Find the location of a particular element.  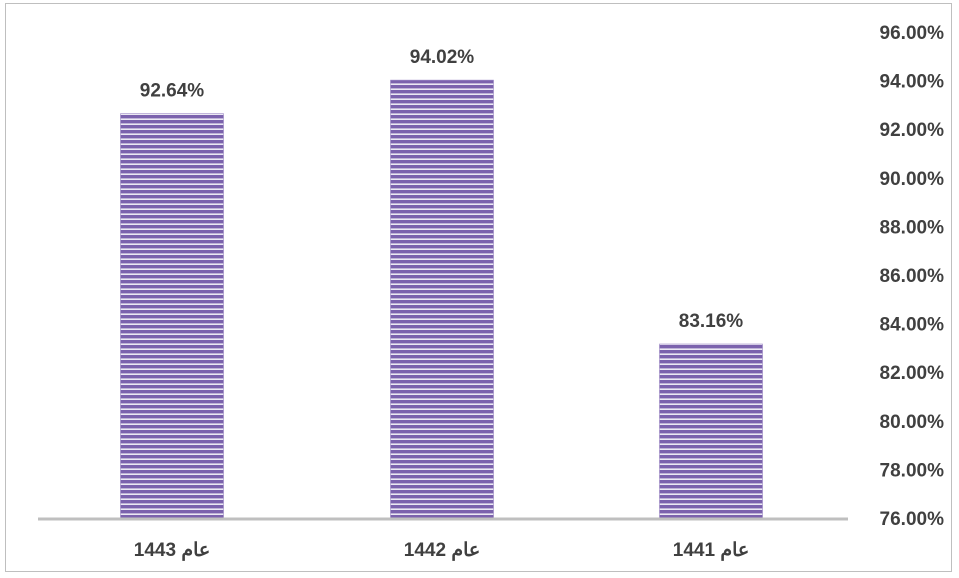

data-label: 83.16% is located at coordinates (711, 321).